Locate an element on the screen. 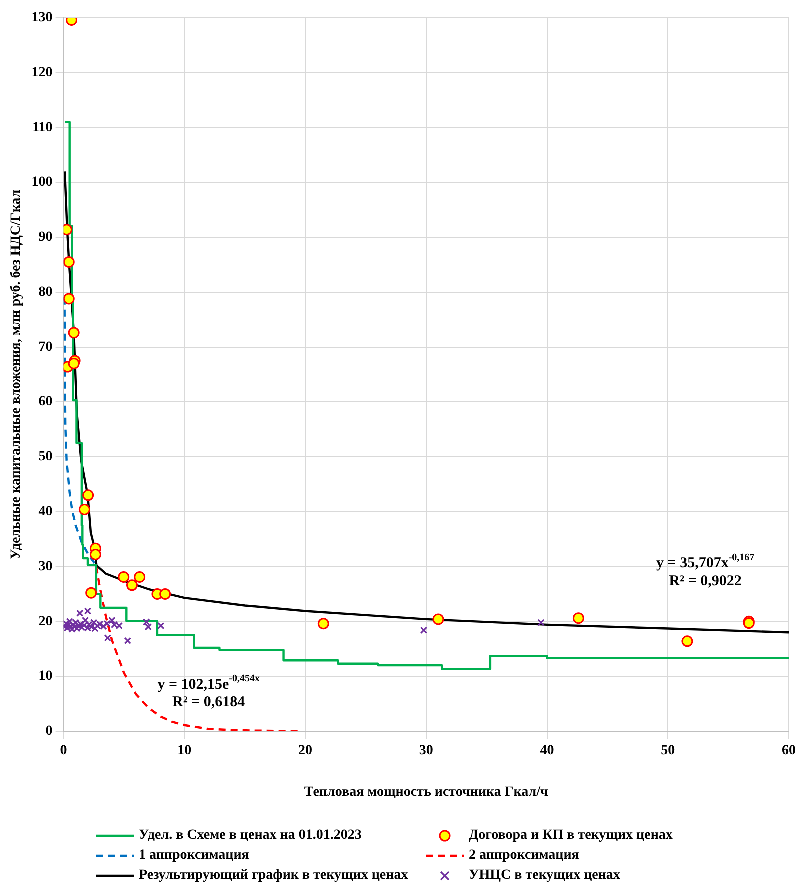 The width and height of the screenshot is (799, 894). y-tick-label: 20 is located at coordinates (45, 622).